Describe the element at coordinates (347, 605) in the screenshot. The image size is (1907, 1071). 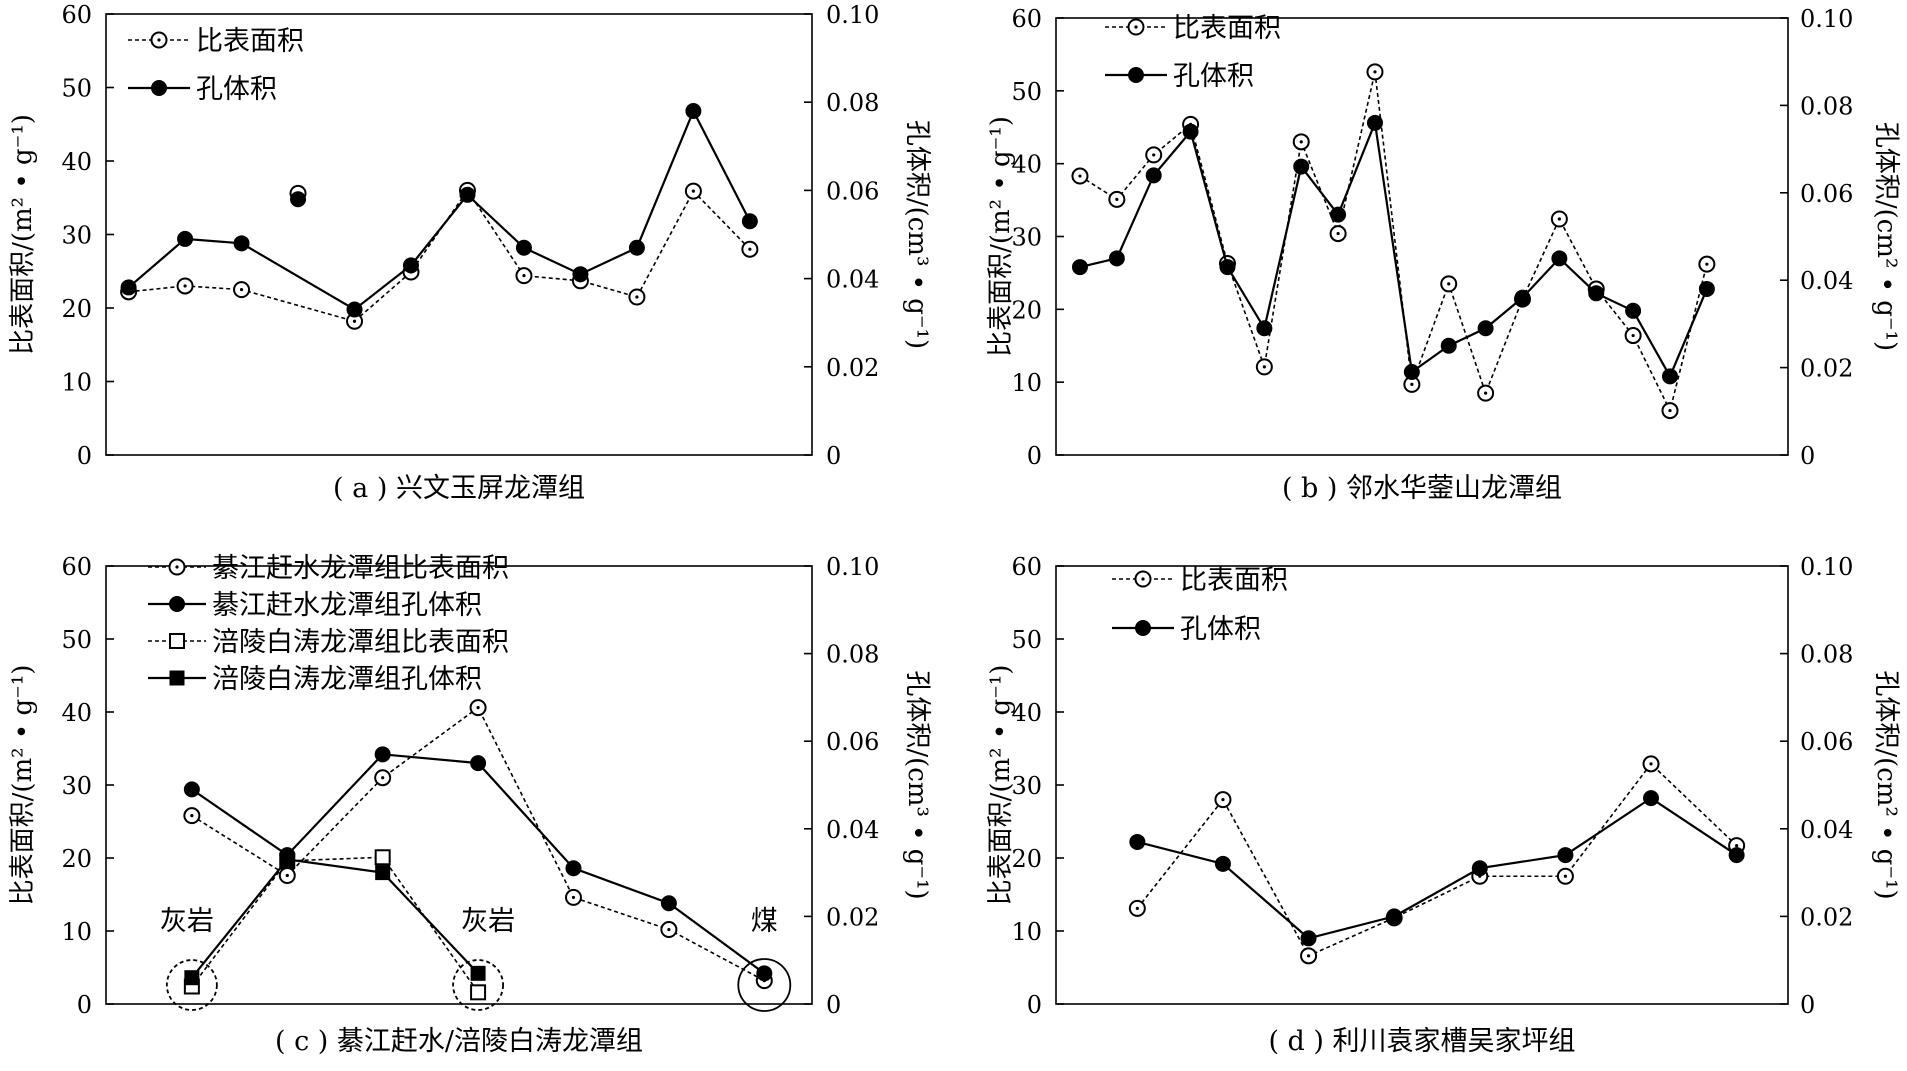
I see `legend-label: 綦江赶水龙潭组孔体积` at that location.